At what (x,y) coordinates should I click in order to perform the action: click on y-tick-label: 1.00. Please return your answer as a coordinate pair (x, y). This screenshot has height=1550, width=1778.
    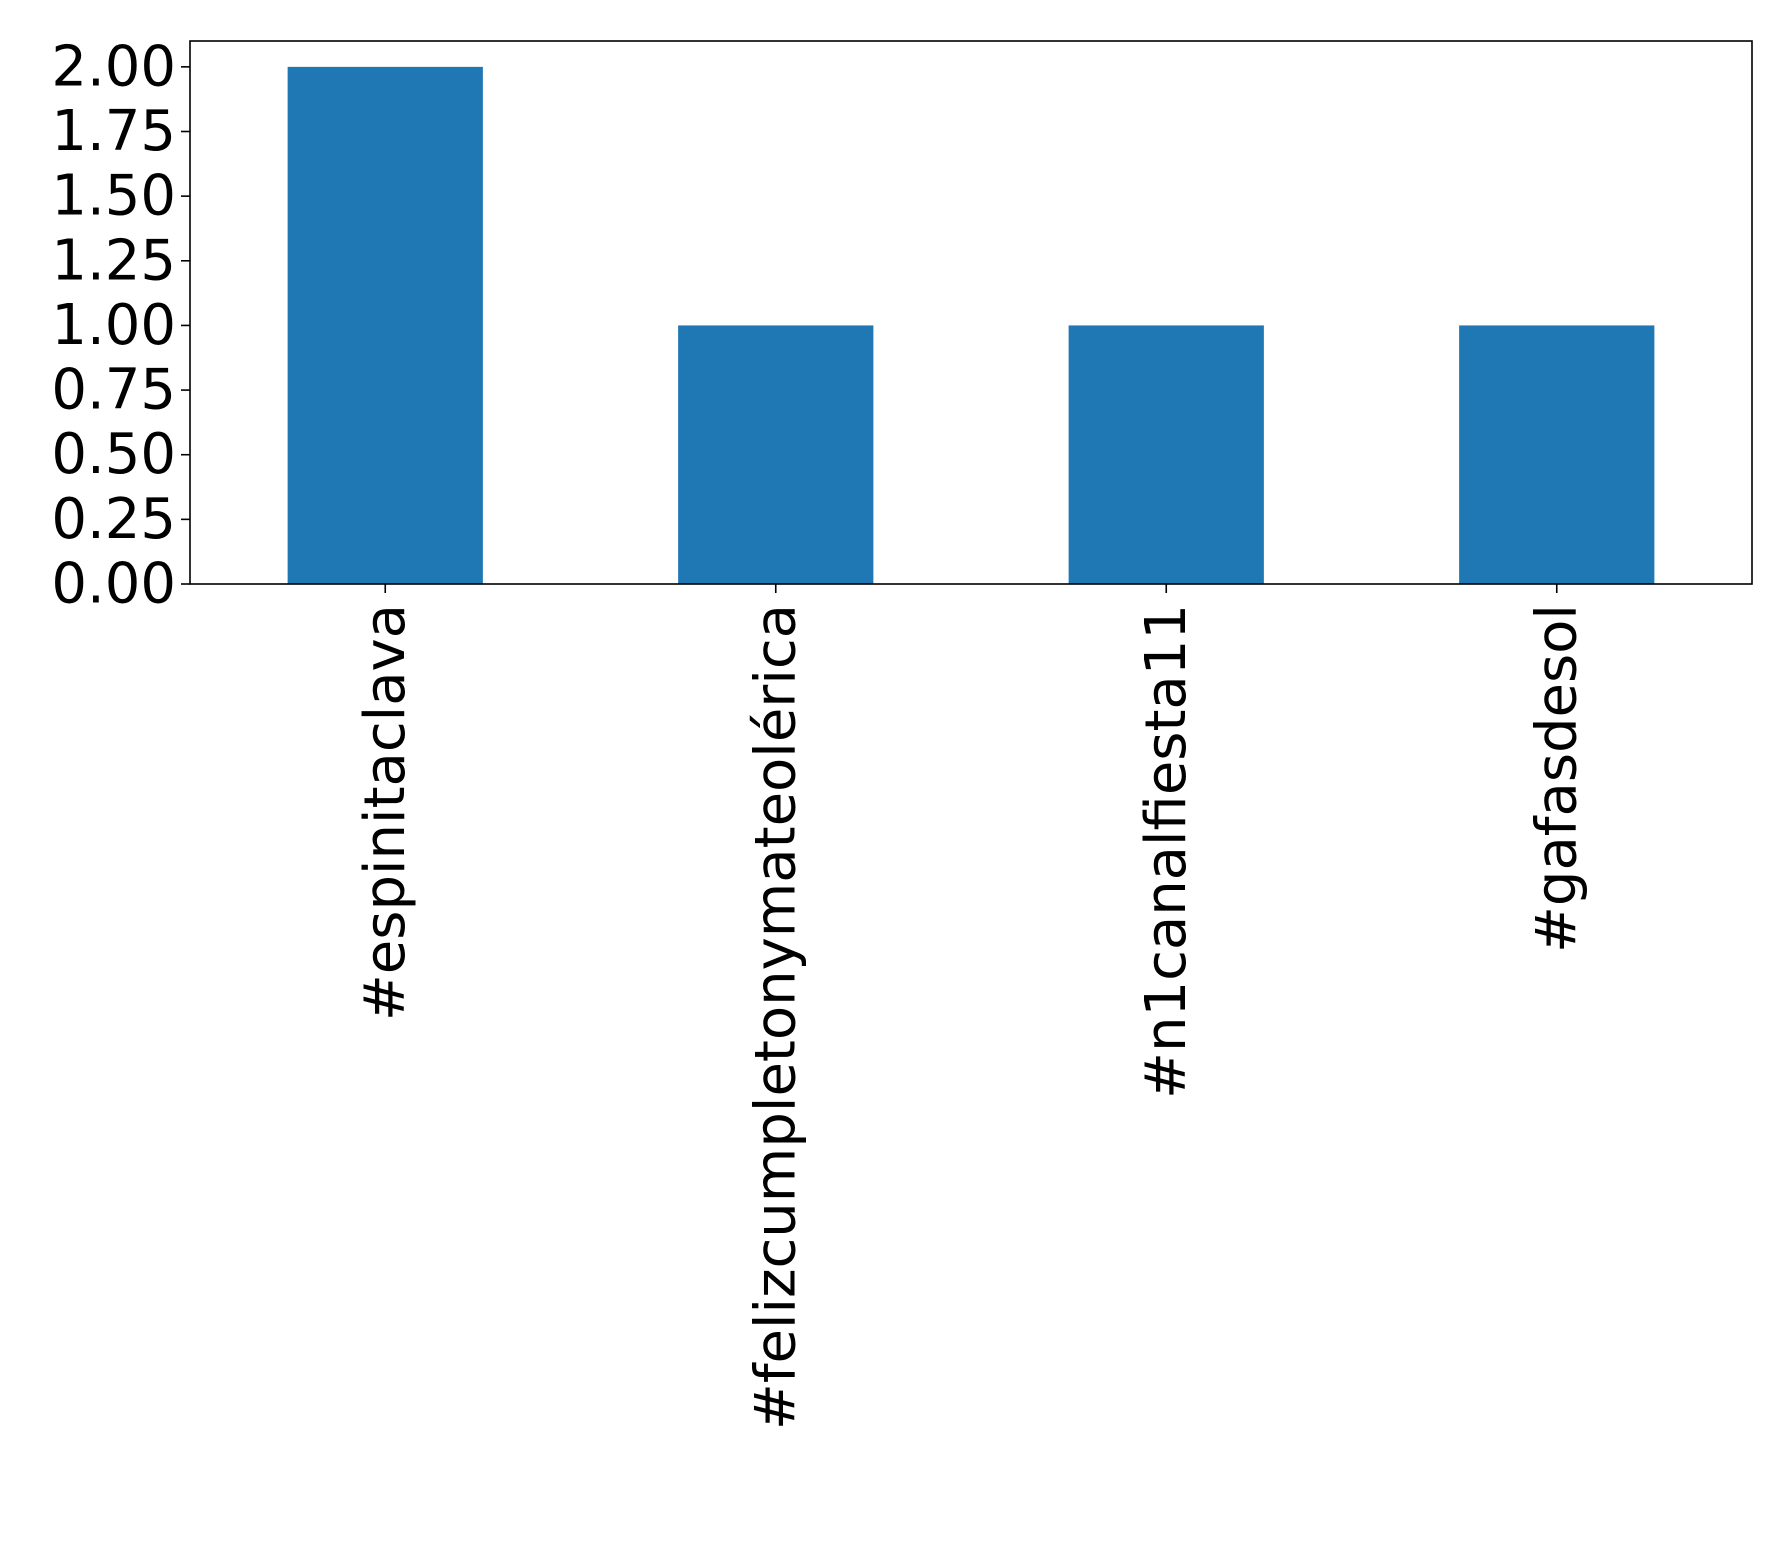
    Looking at the image, I should click on (113, 325).